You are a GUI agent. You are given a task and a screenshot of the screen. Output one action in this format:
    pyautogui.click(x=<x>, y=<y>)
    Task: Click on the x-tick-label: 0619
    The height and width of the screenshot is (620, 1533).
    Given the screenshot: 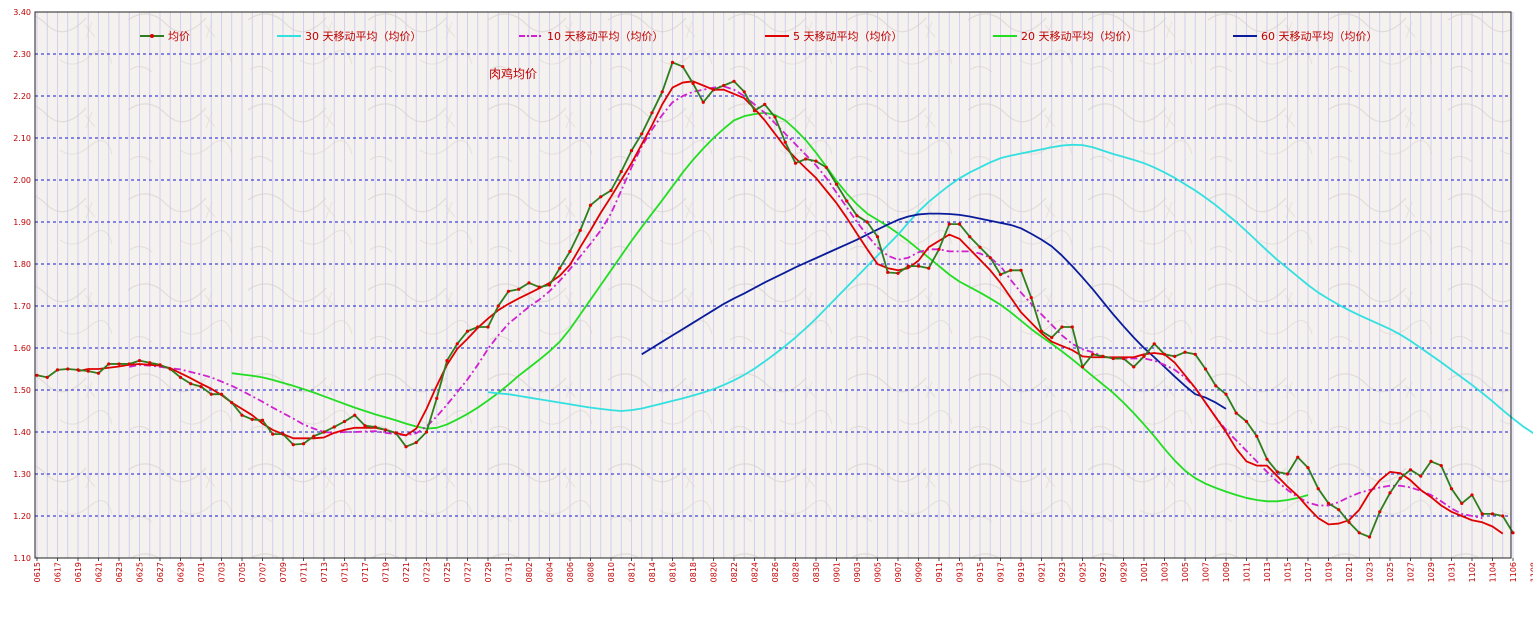 What is the action you would take?
    pyautogui.click(x=78, y=572)
    